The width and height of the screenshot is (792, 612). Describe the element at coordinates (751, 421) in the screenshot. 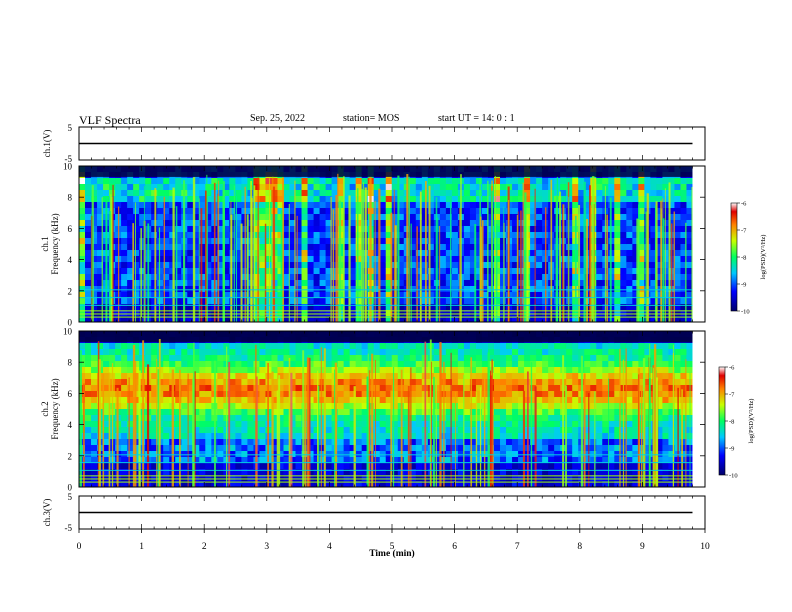

I see `ch2-colorbar-label: log(PSD)(V²/Hz)` at that location.